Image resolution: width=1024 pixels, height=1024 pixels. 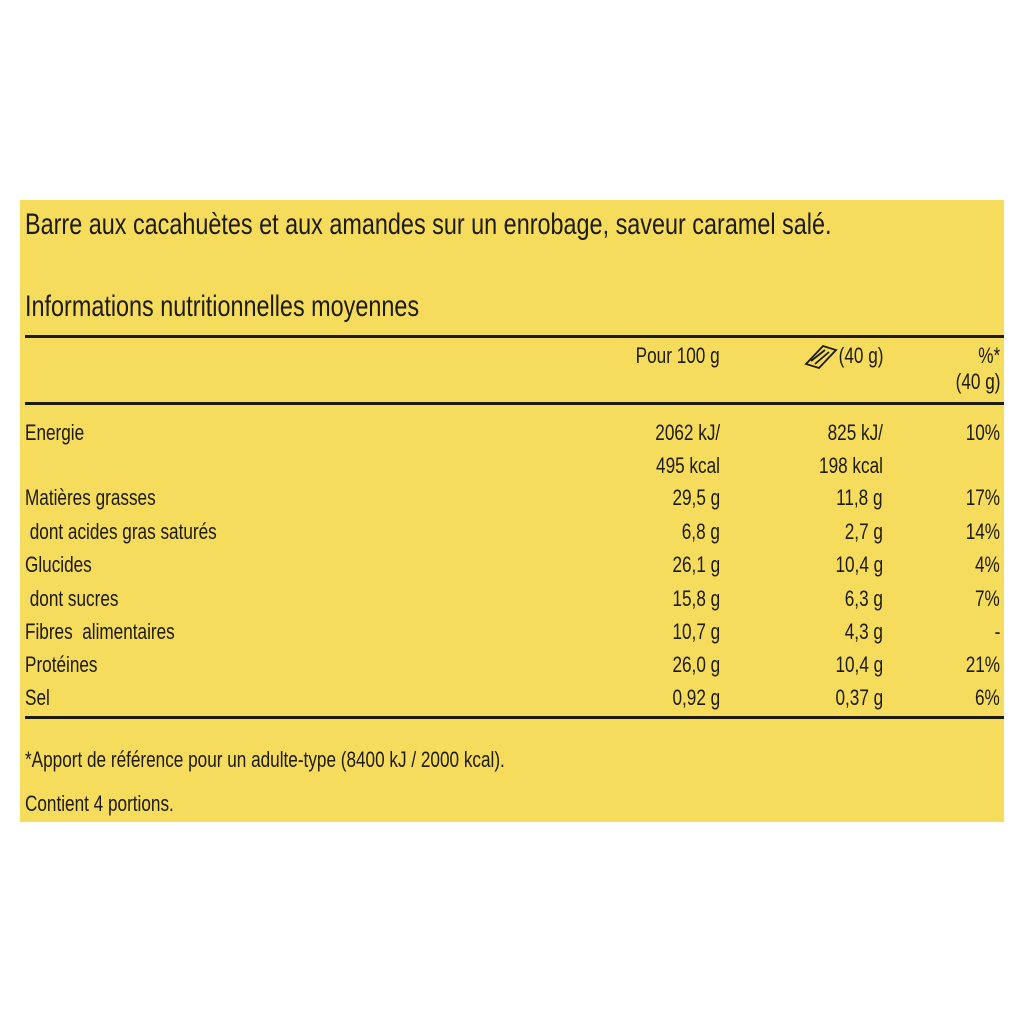 What do you see at coordinates (696, 631) in the screenshot?
I see `cell-per100: 10,7 g` at bounding box center [696, 631].